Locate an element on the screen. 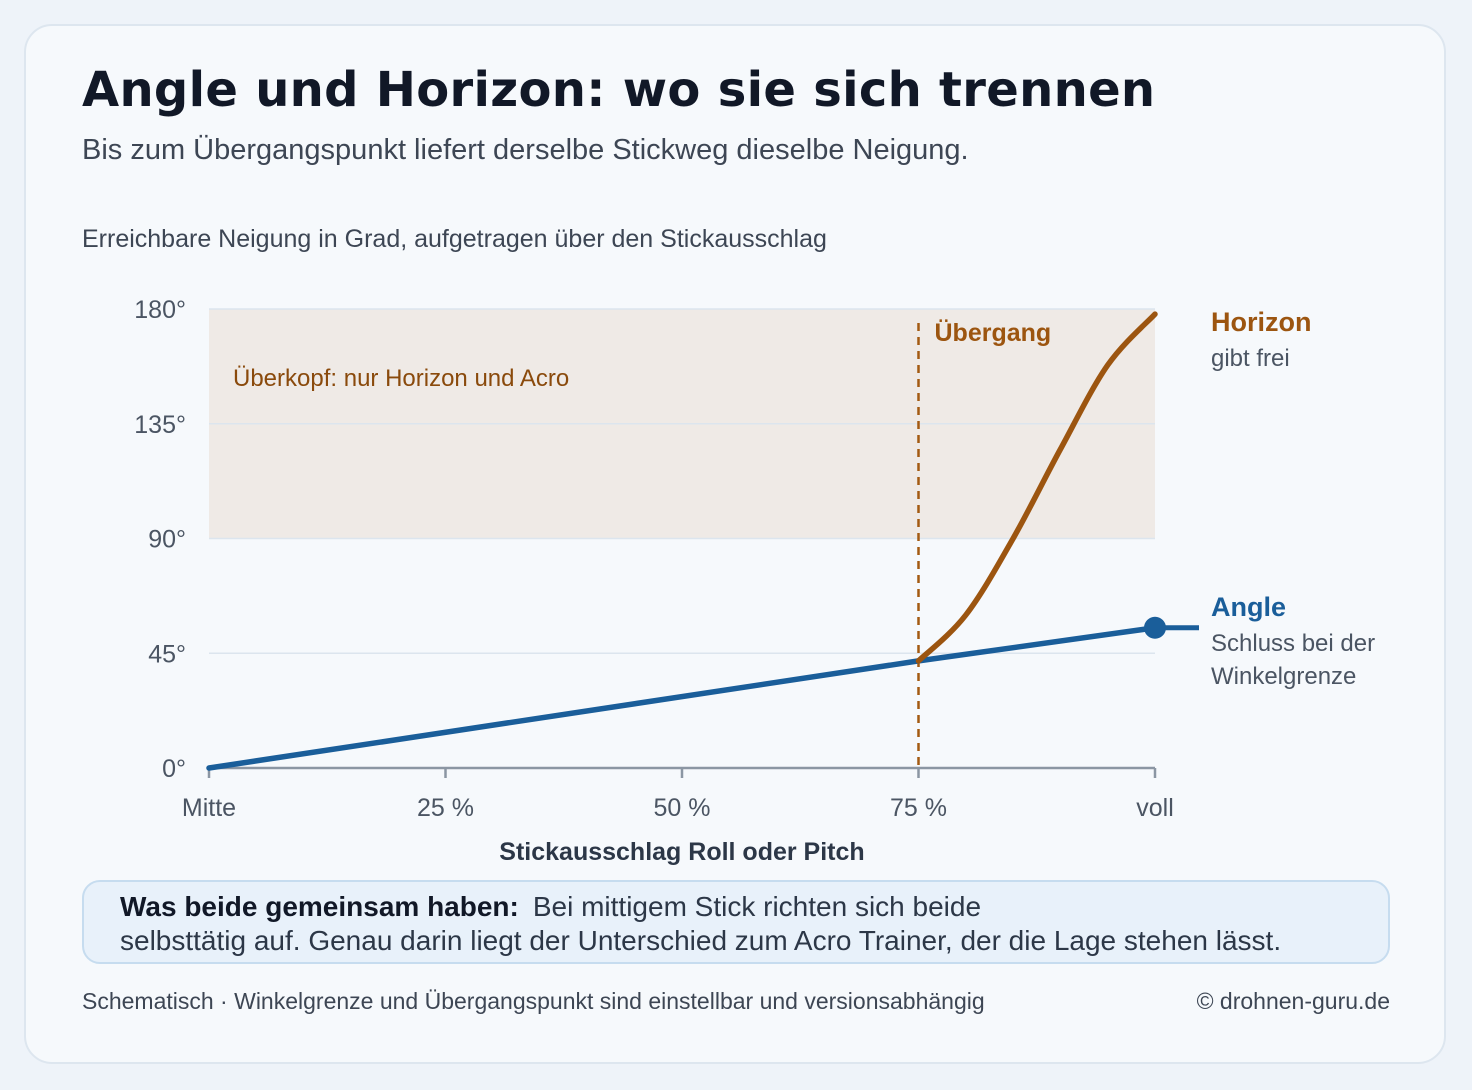 The image size is (1472, 1090). footer-credit: © drohnen-guru.de is located at coordinates (1293, 1001).